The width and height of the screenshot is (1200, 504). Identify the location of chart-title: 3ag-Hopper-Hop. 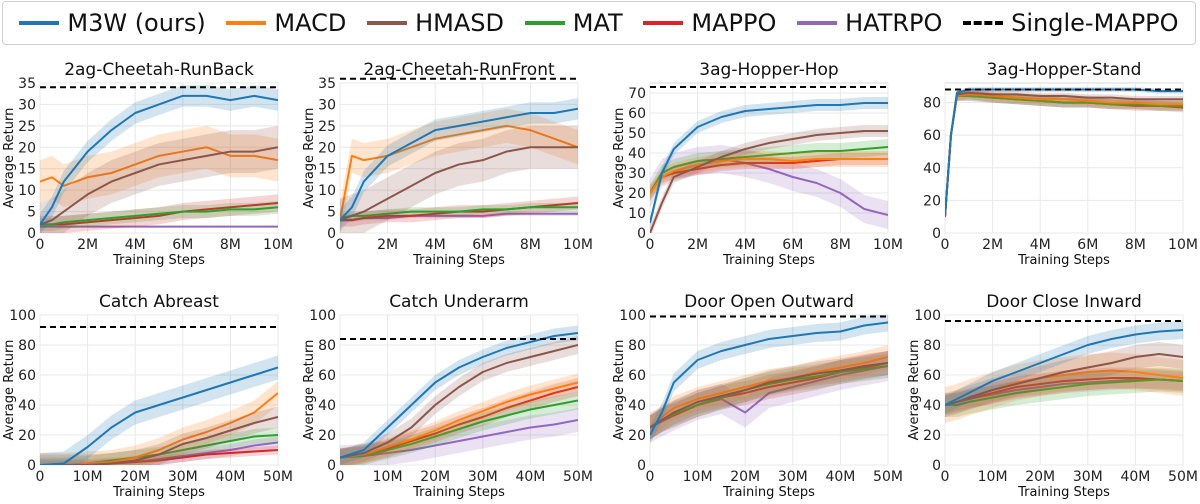
(768, 70).